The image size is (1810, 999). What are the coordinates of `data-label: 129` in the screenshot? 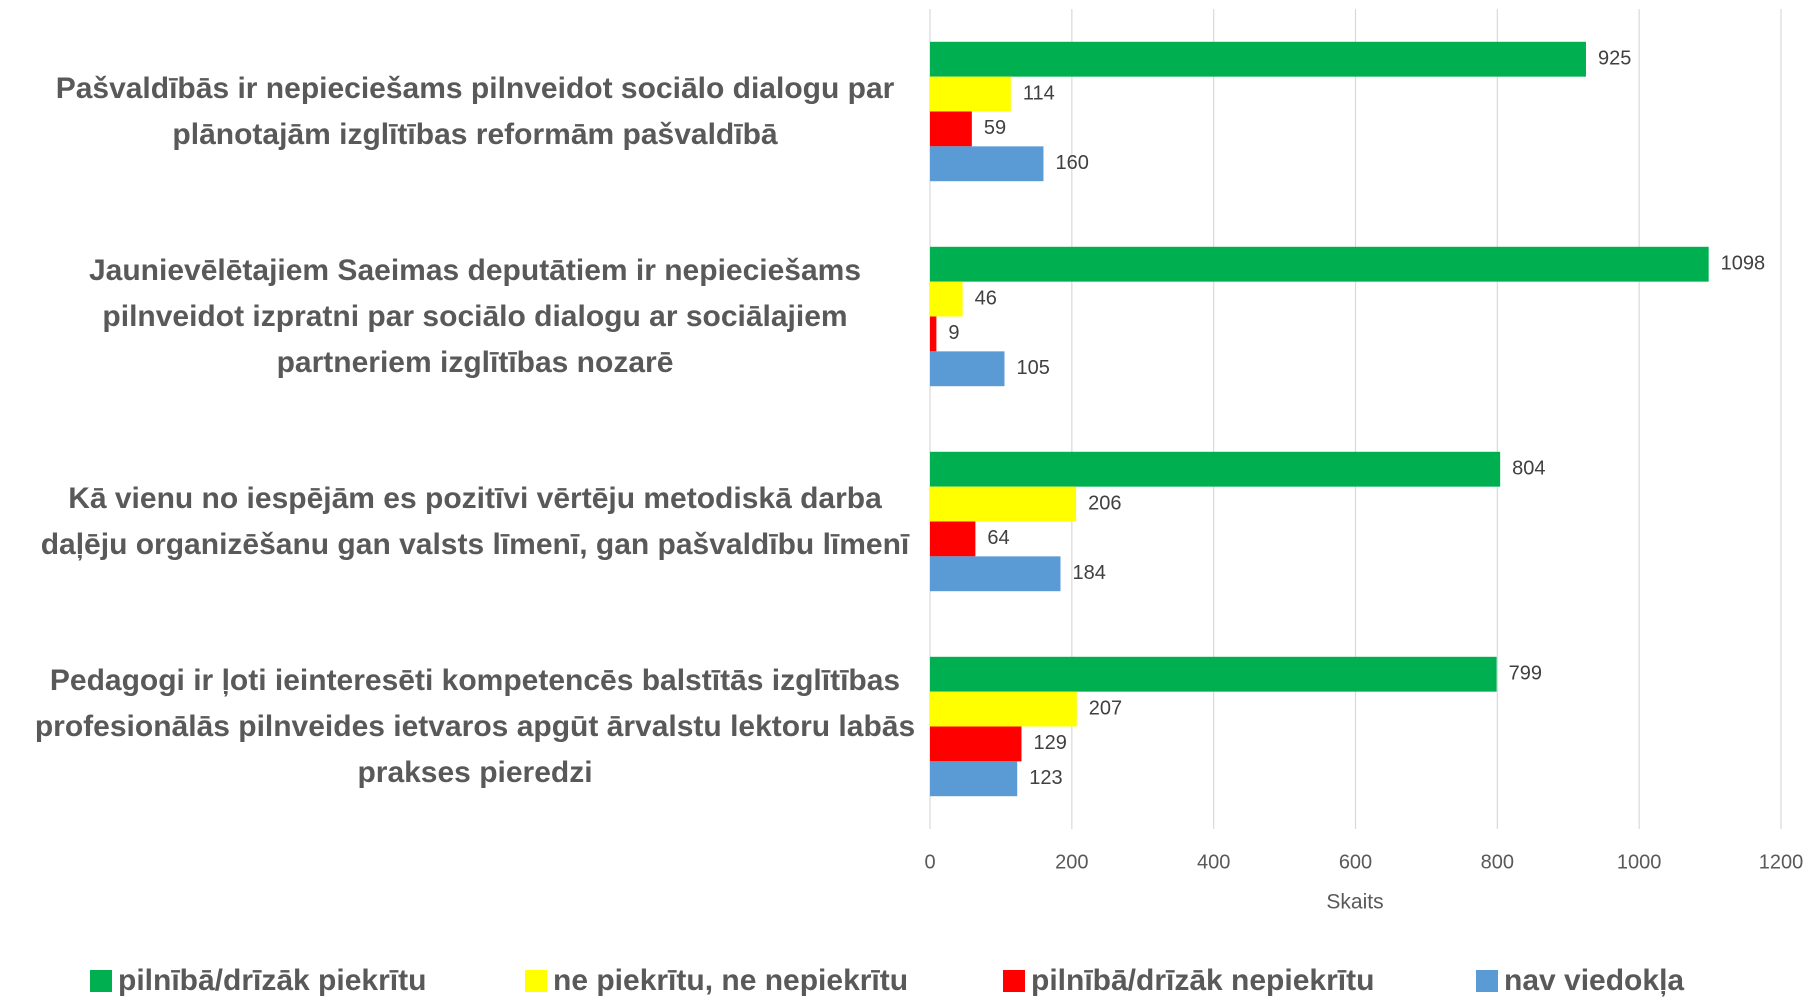 It's located at (1049, 743).